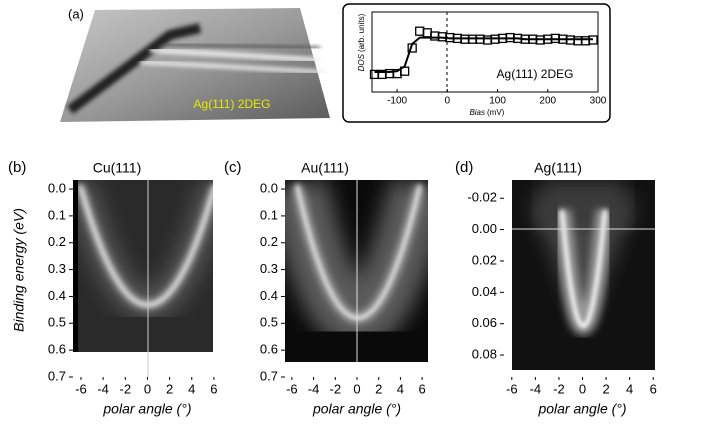 The image size is (706, 426). What do you see at coordinates (535, 74) in the screenshot?
I see `annotation: Ag(111) 2DEG` at bounding box center [535, 74].